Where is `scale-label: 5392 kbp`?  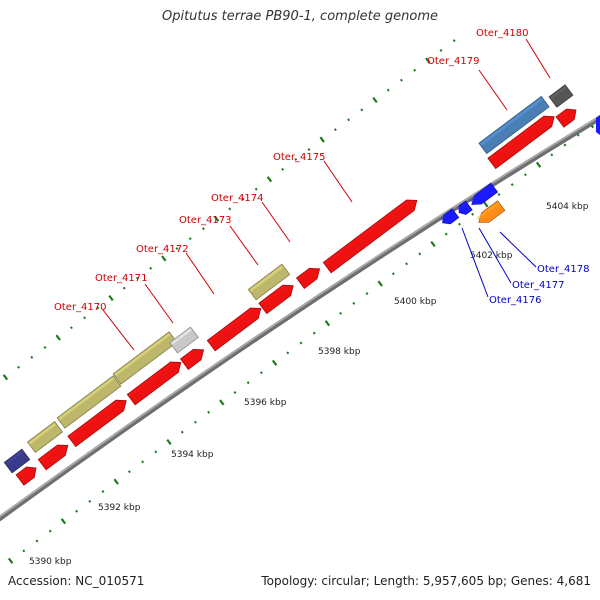 scale-label: 5392 kbp is located at coordinates (119, 508).